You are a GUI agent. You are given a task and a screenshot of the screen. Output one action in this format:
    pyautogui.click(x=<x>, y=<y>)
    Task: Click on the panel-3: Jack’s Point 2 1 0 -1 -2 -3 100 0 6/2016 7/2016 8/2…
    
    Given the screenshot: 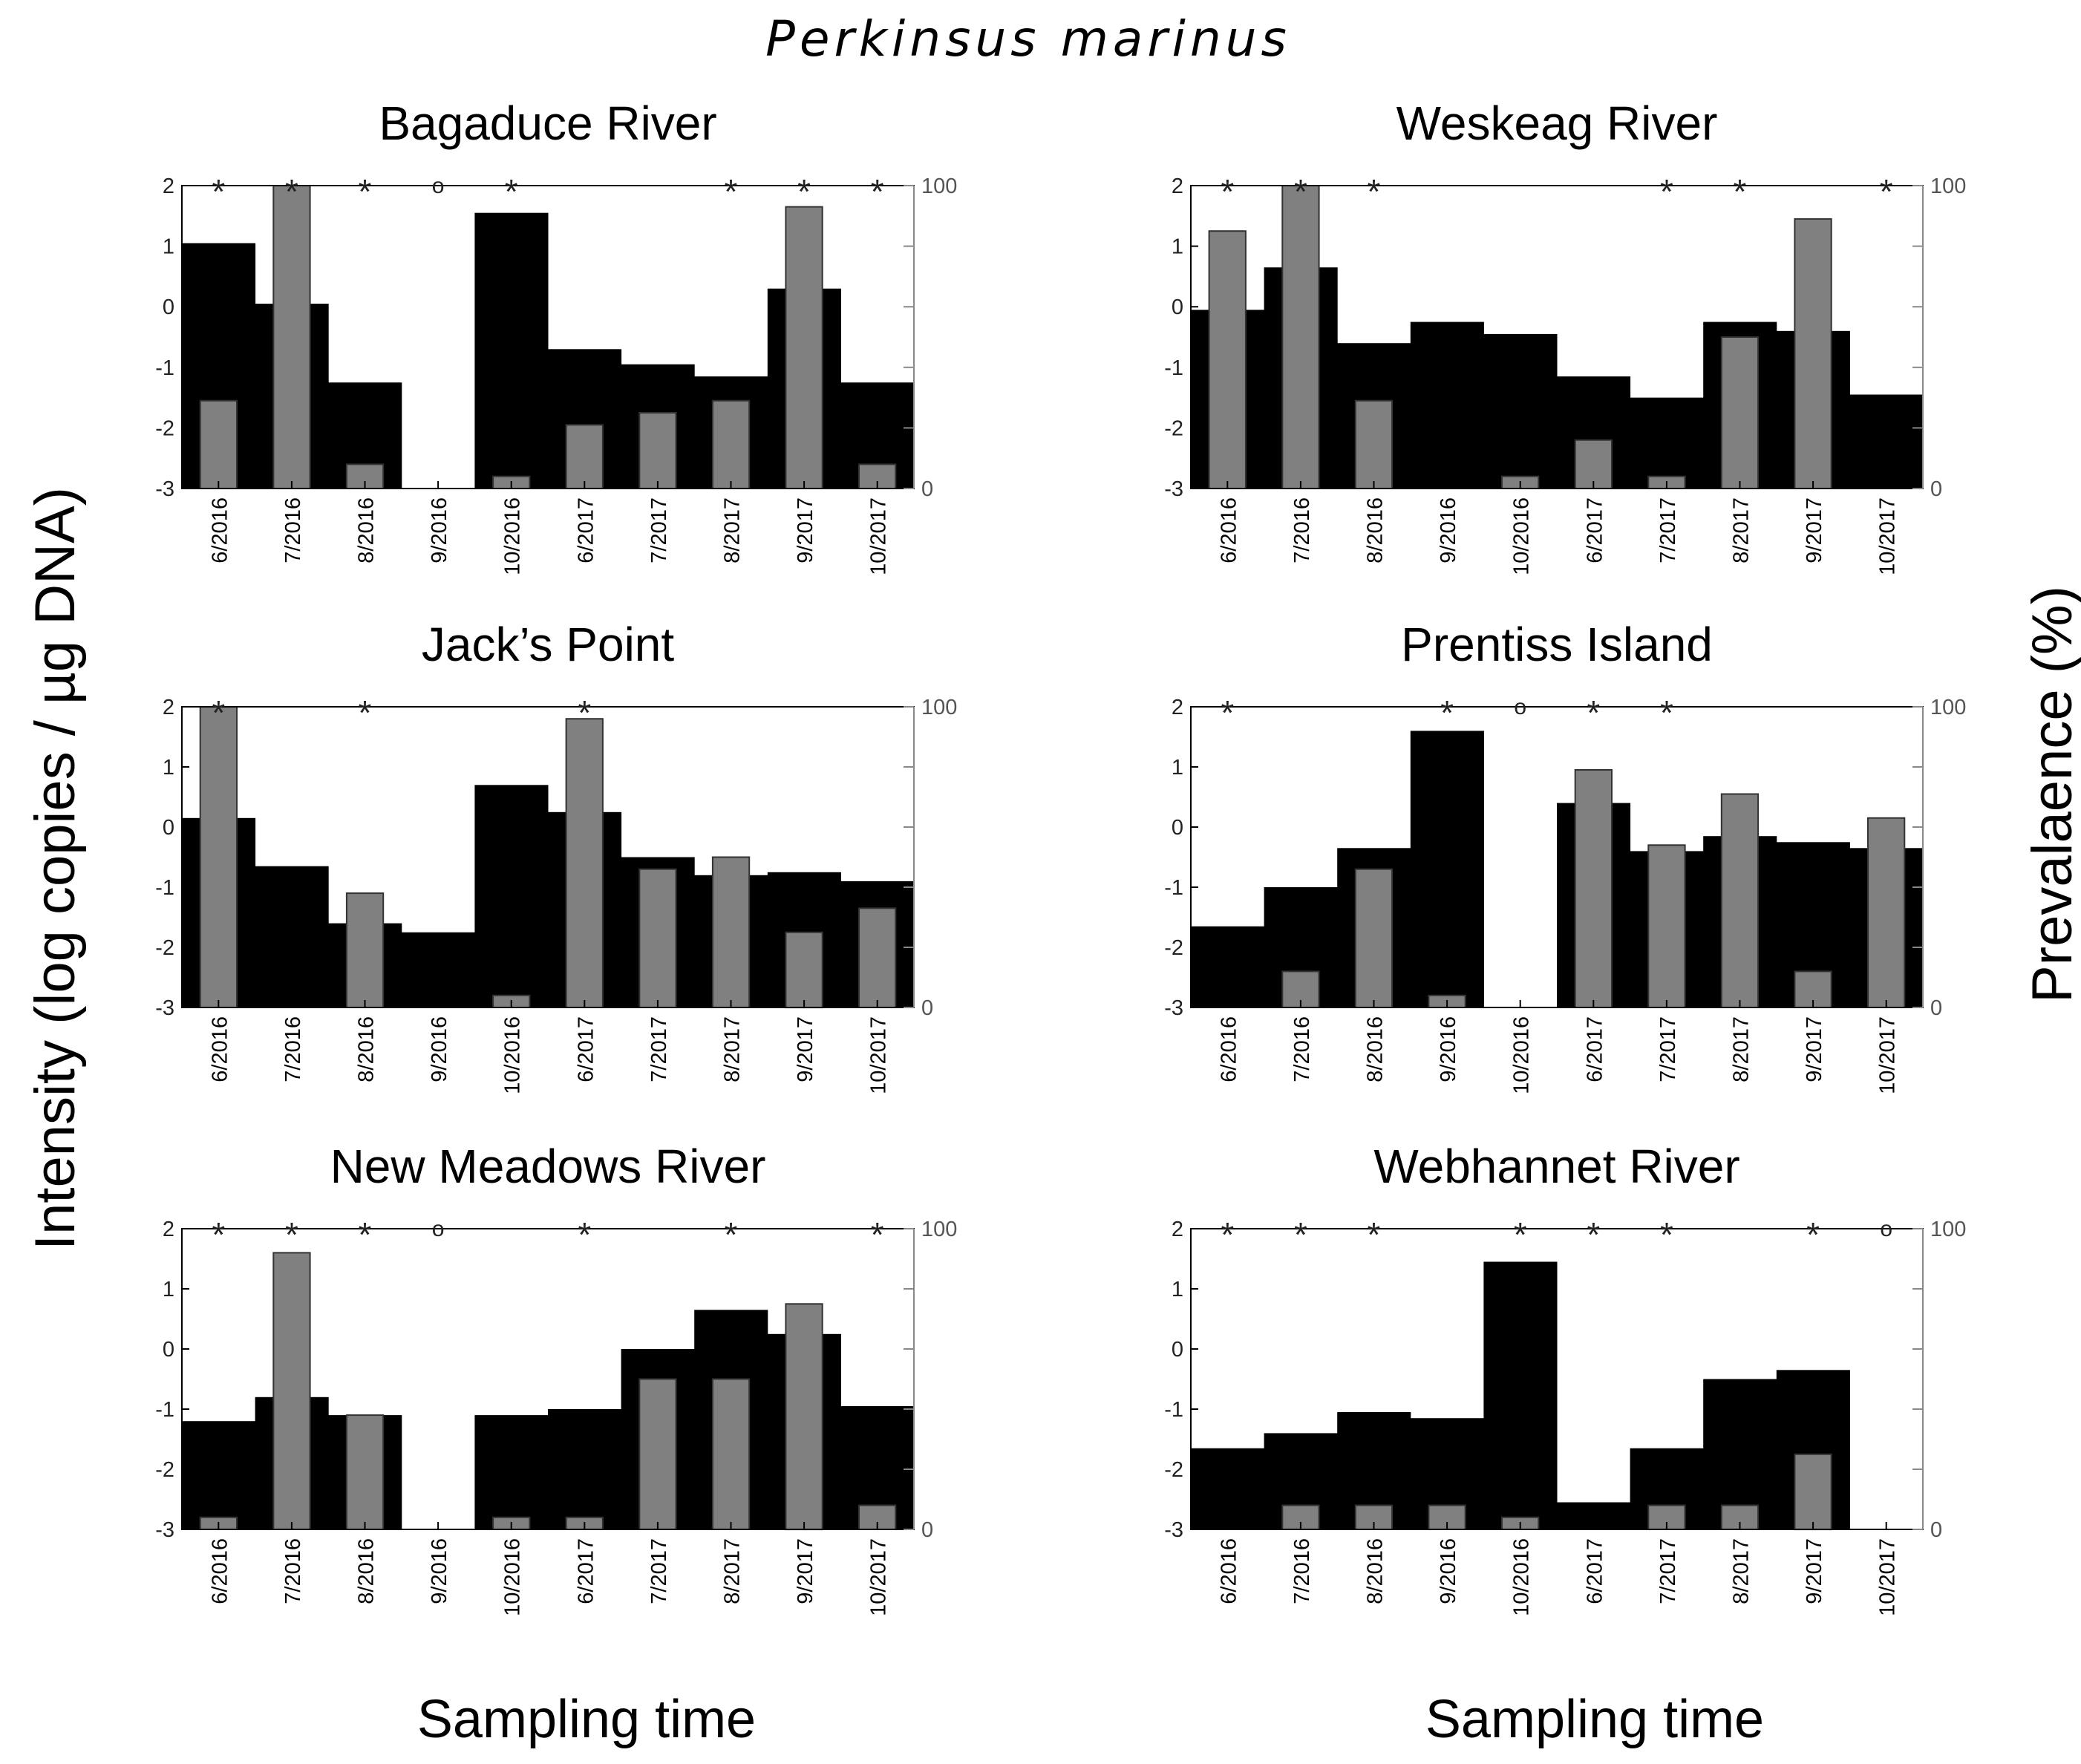 What is the action you would take?
    pyautogui.click(x=556, y=856)
    